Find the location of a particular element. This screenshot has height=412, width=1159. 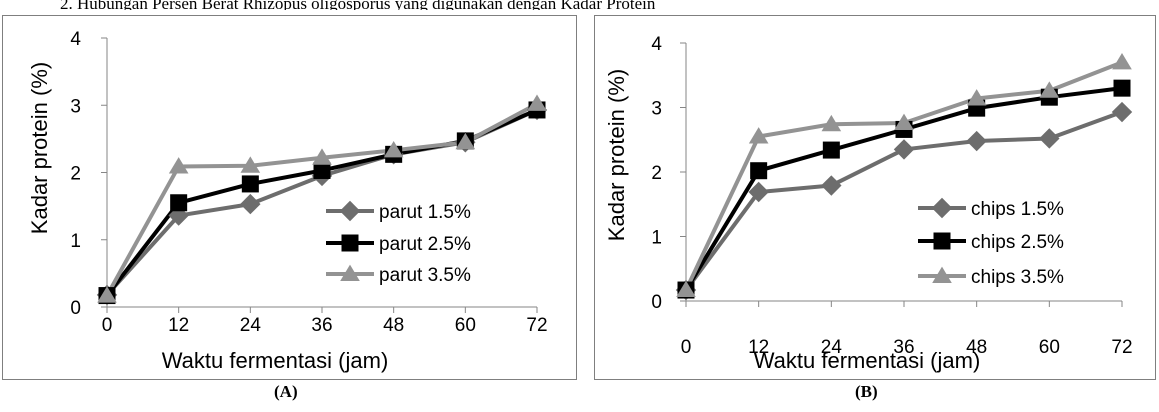

chart-a-x-tick-label: 0 is located at coordinates (107, 325).